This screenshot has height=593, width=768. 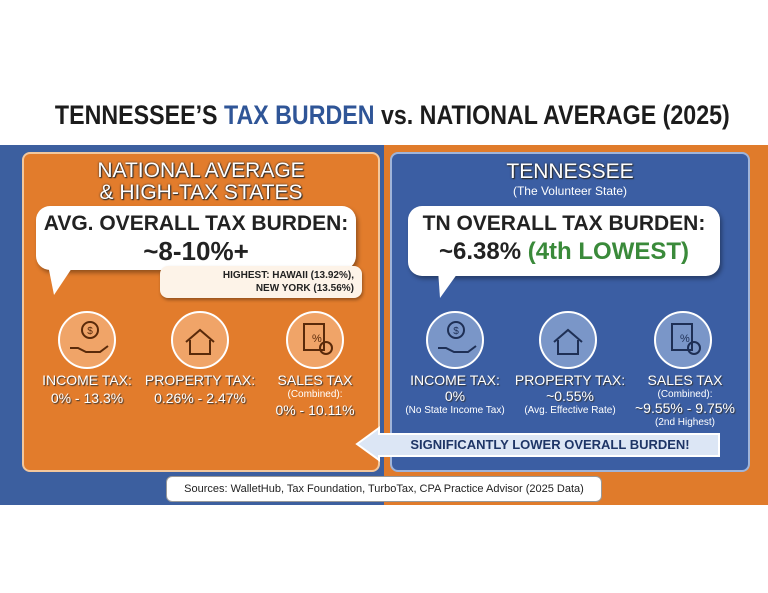 What do you see at coordinates (288, 275) in the screenshot?
I see `note-line: HIGHEST: HAWAII (13.92%),` at bounding box center [288, 275].